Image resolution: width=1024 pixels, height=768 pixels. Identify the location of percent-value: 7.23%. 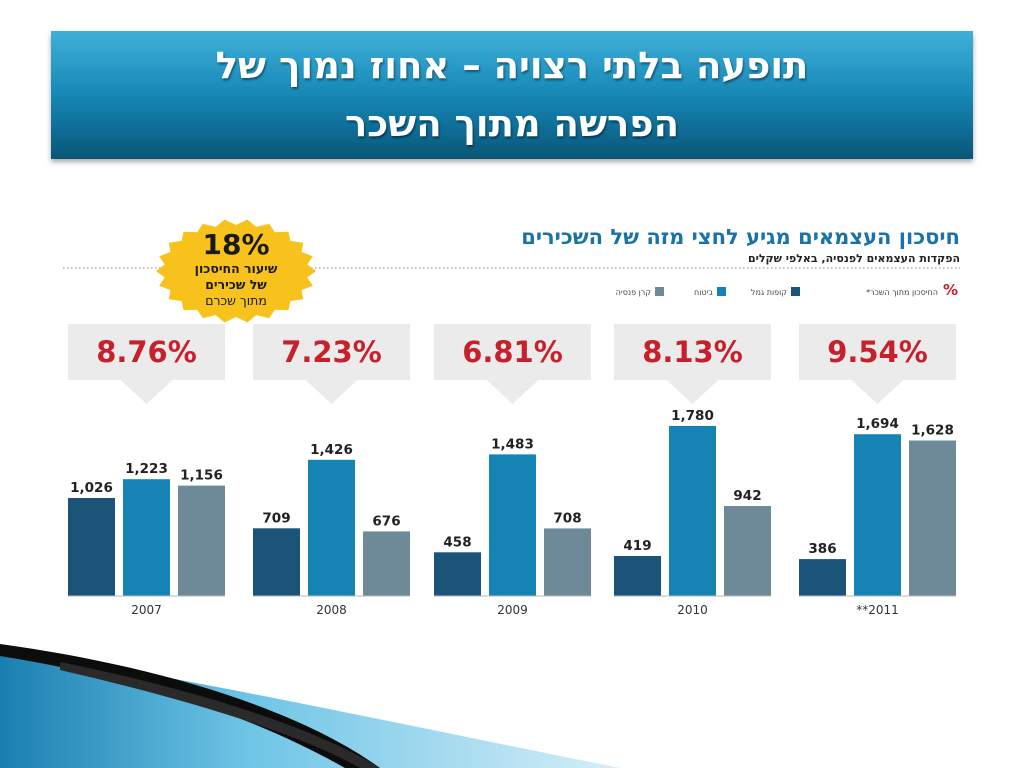
(331, 352).